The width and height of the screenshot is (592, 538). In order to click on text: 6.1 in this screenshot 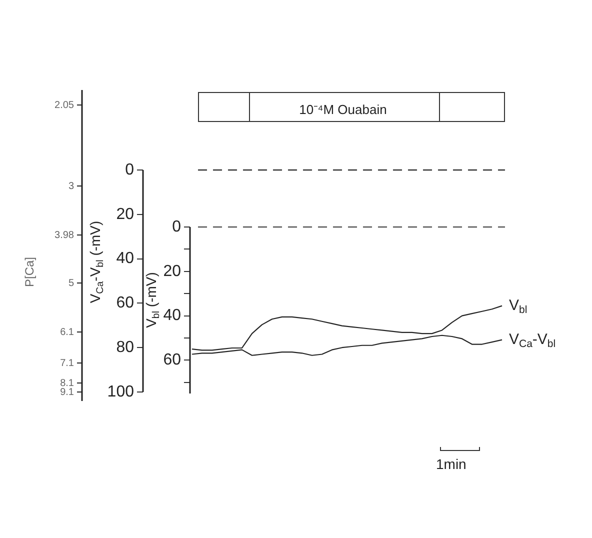, I will do `click(67, 332)`.